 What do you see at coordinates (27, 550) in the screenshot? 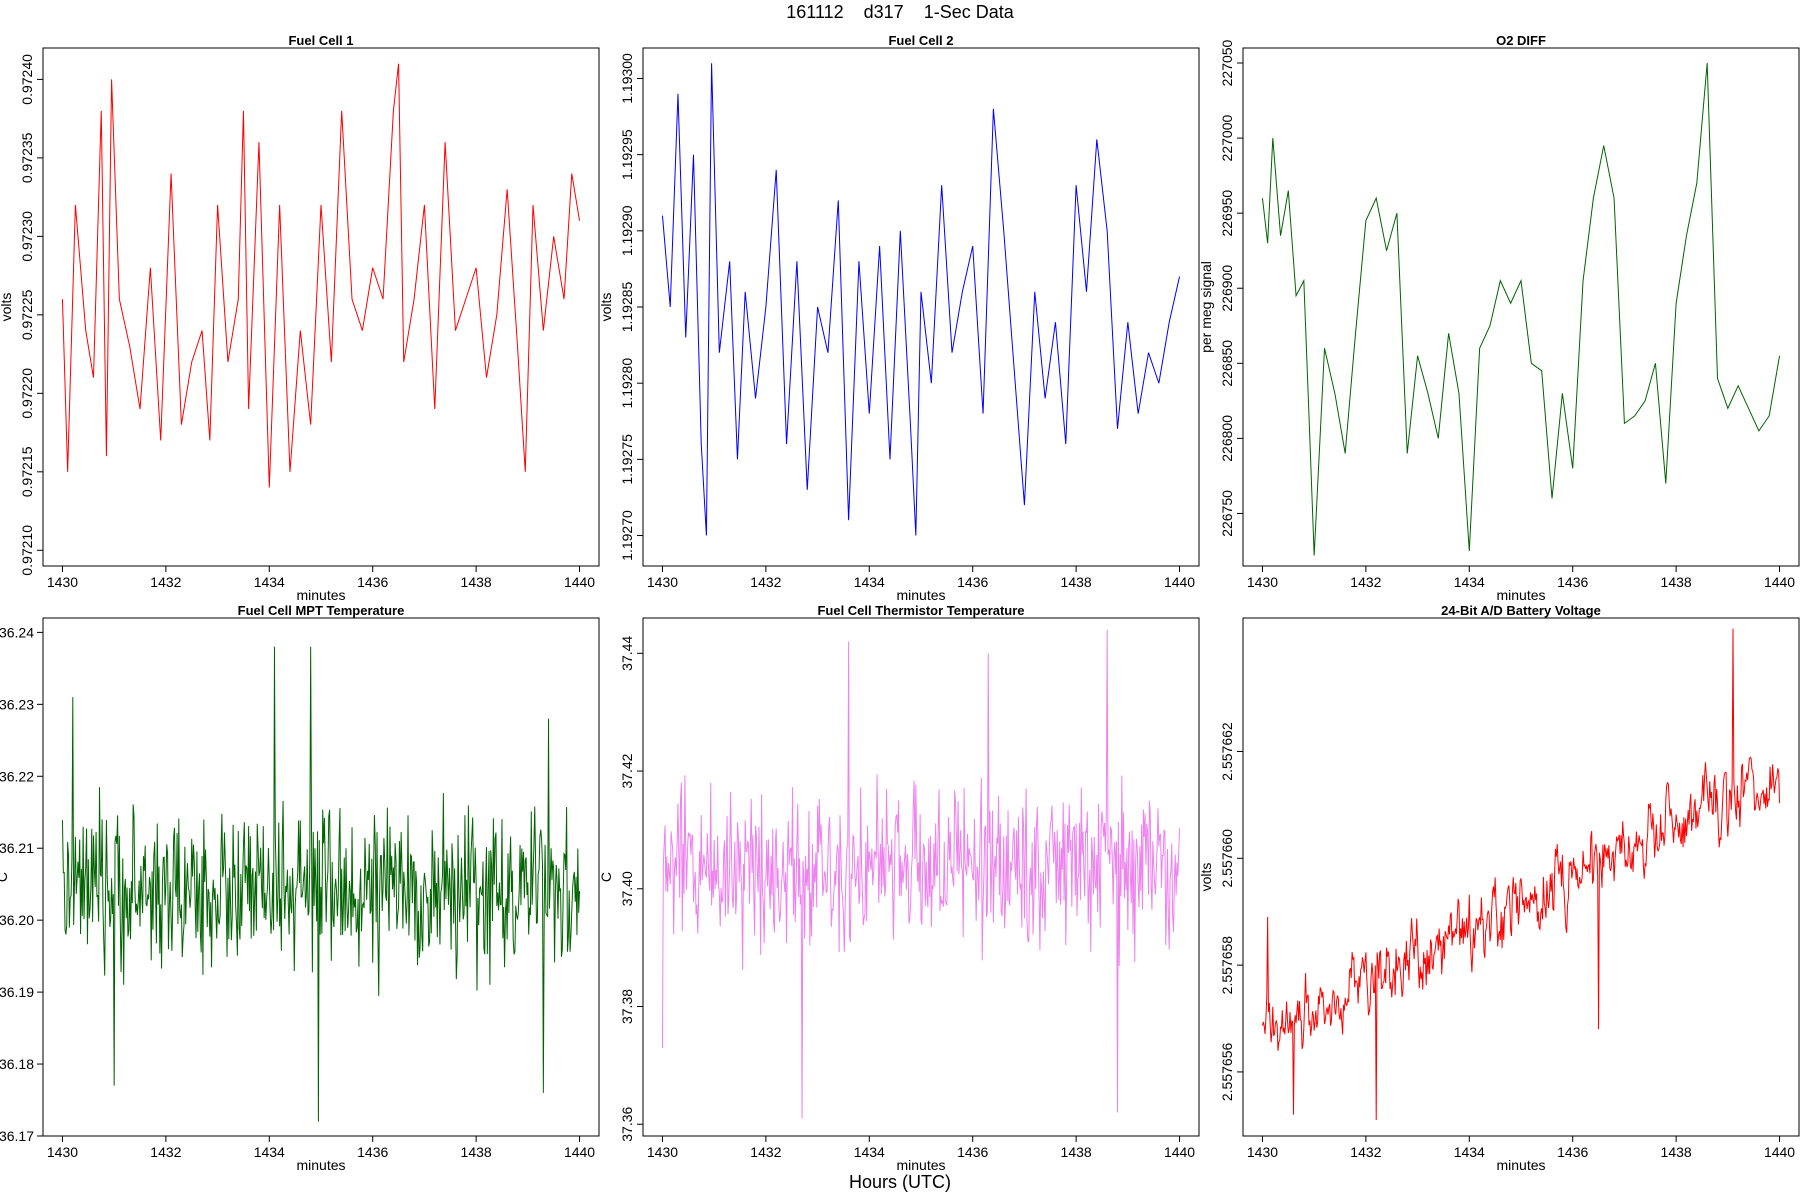
I see `y-tick-label: 0.97210` at bounding box center [27, 550].